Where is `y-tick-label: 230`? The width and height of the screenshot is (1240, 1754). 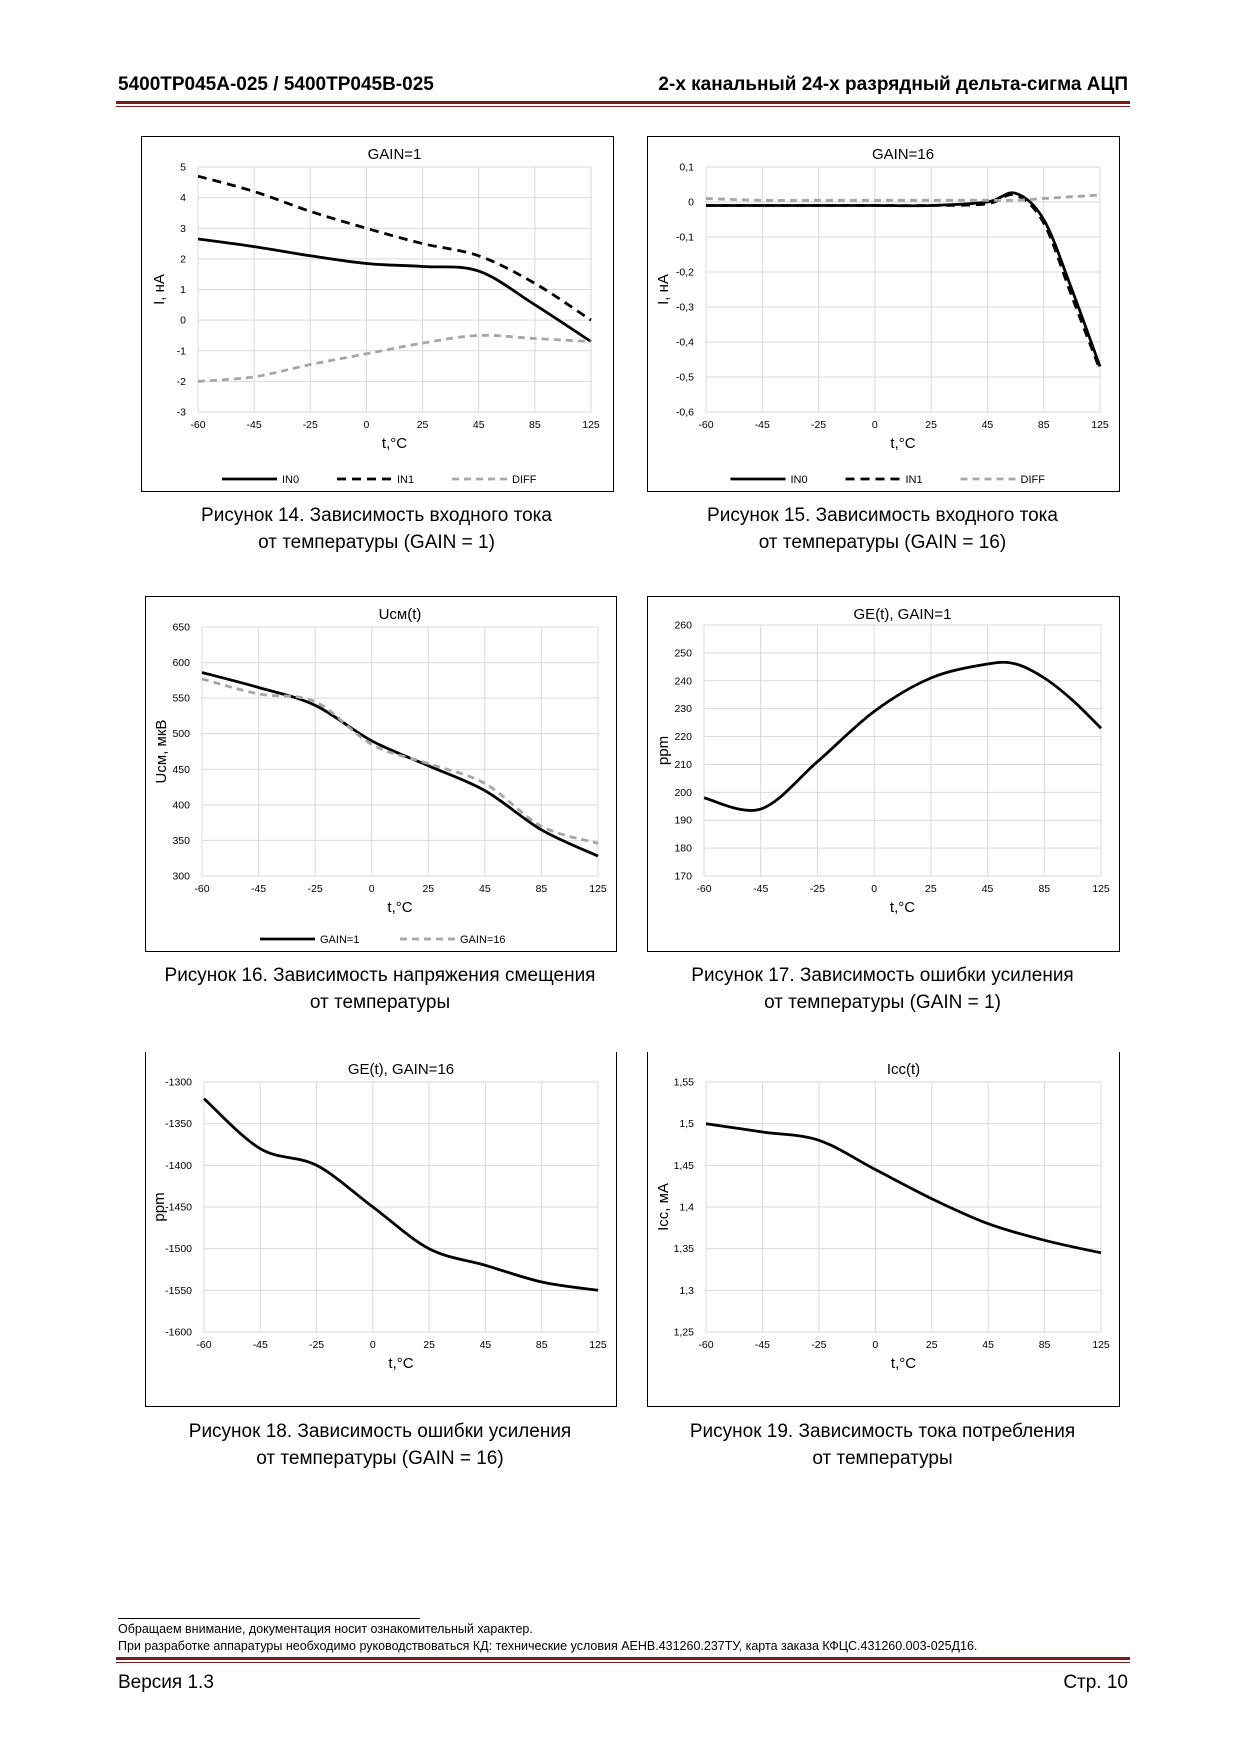
y-tick-label: 230 is located at coordinates (683, 709).